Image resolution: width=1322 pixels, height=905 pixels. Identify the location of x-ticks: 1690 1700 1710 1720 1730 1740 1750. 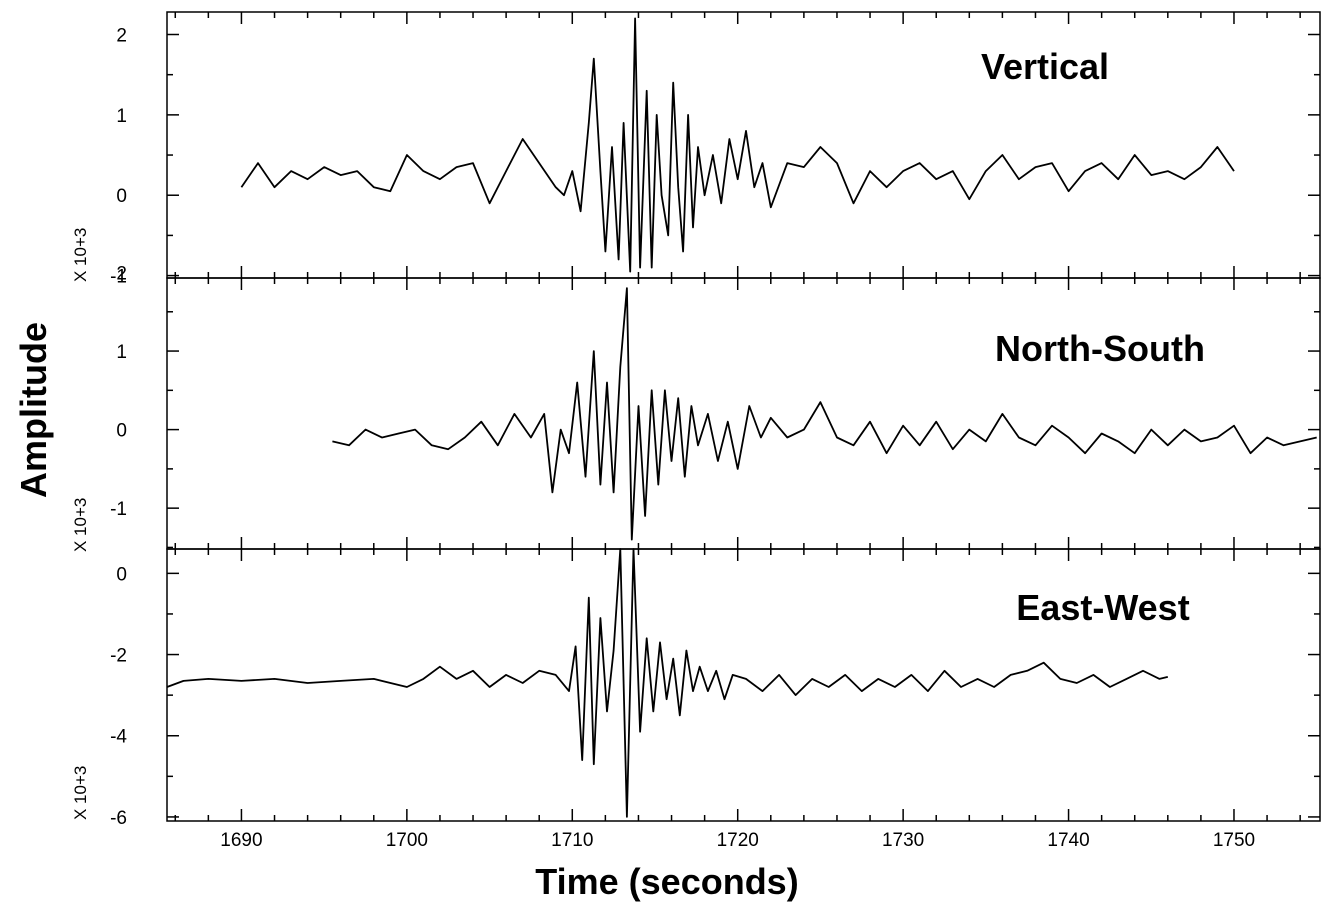
(737, 840).